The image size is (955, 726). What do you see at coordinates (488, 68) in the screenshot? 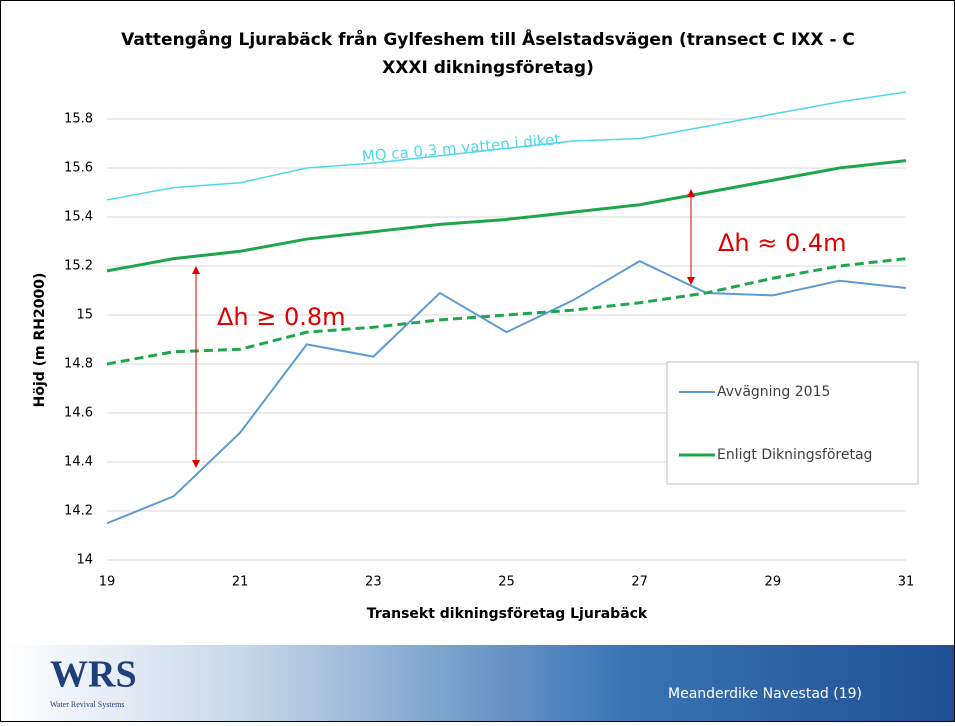
I see `chart-title: XXXI dikningsföretag)` at bounding box center [488, 68].